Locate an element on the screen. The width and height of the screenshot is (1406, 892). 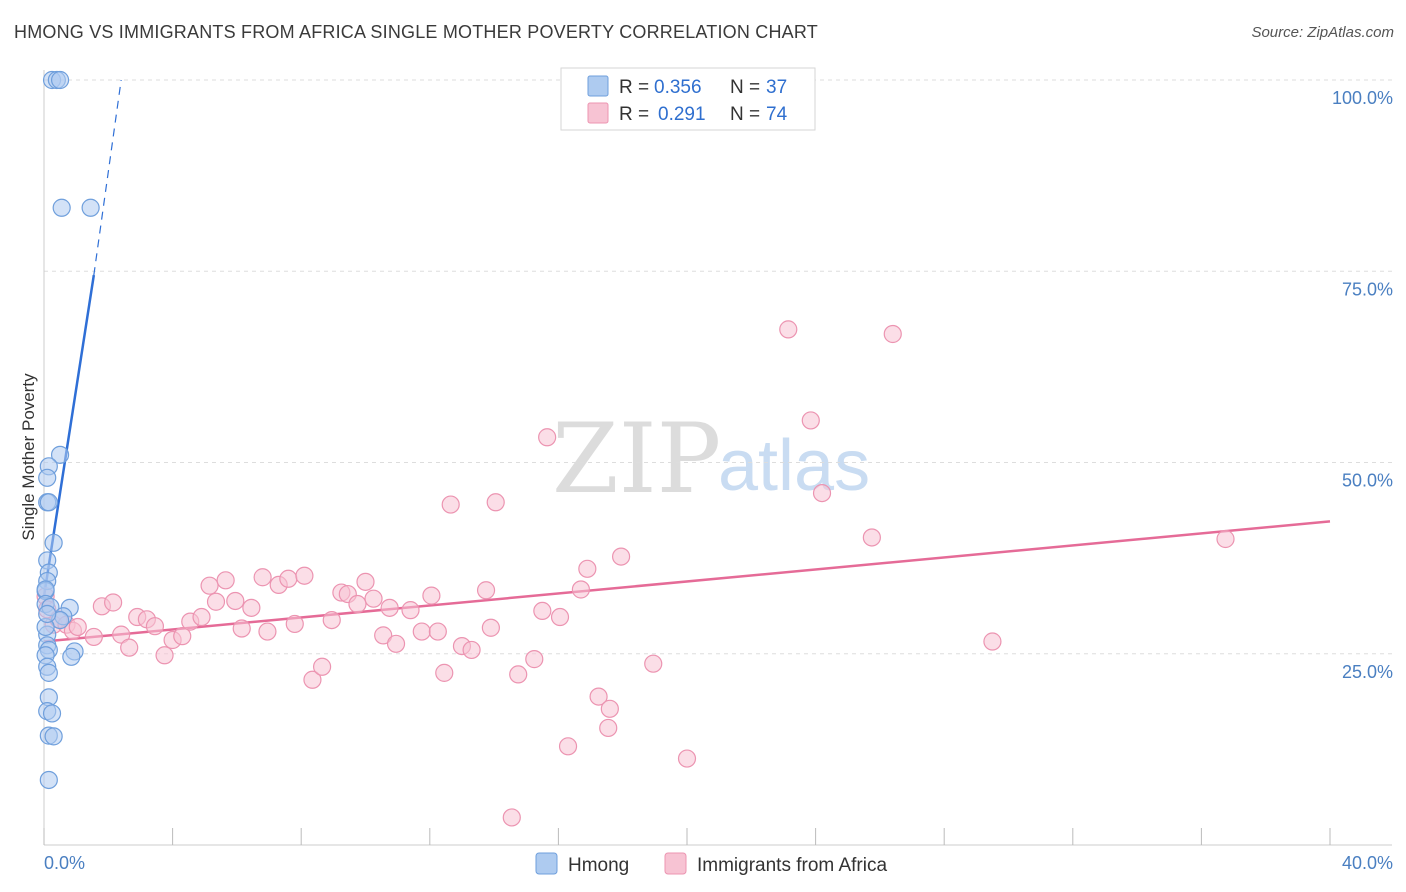
legend-n-label-hmong: N = is located at coordinates (745, 87).